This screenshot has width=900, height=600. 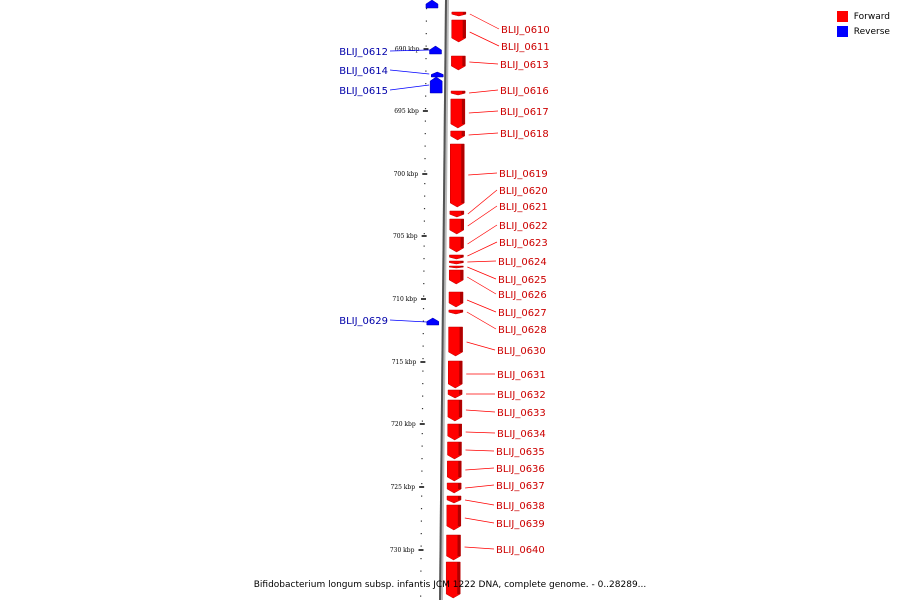 I want to click on legend-forward-label: Forward, so click(x=871, y=16).